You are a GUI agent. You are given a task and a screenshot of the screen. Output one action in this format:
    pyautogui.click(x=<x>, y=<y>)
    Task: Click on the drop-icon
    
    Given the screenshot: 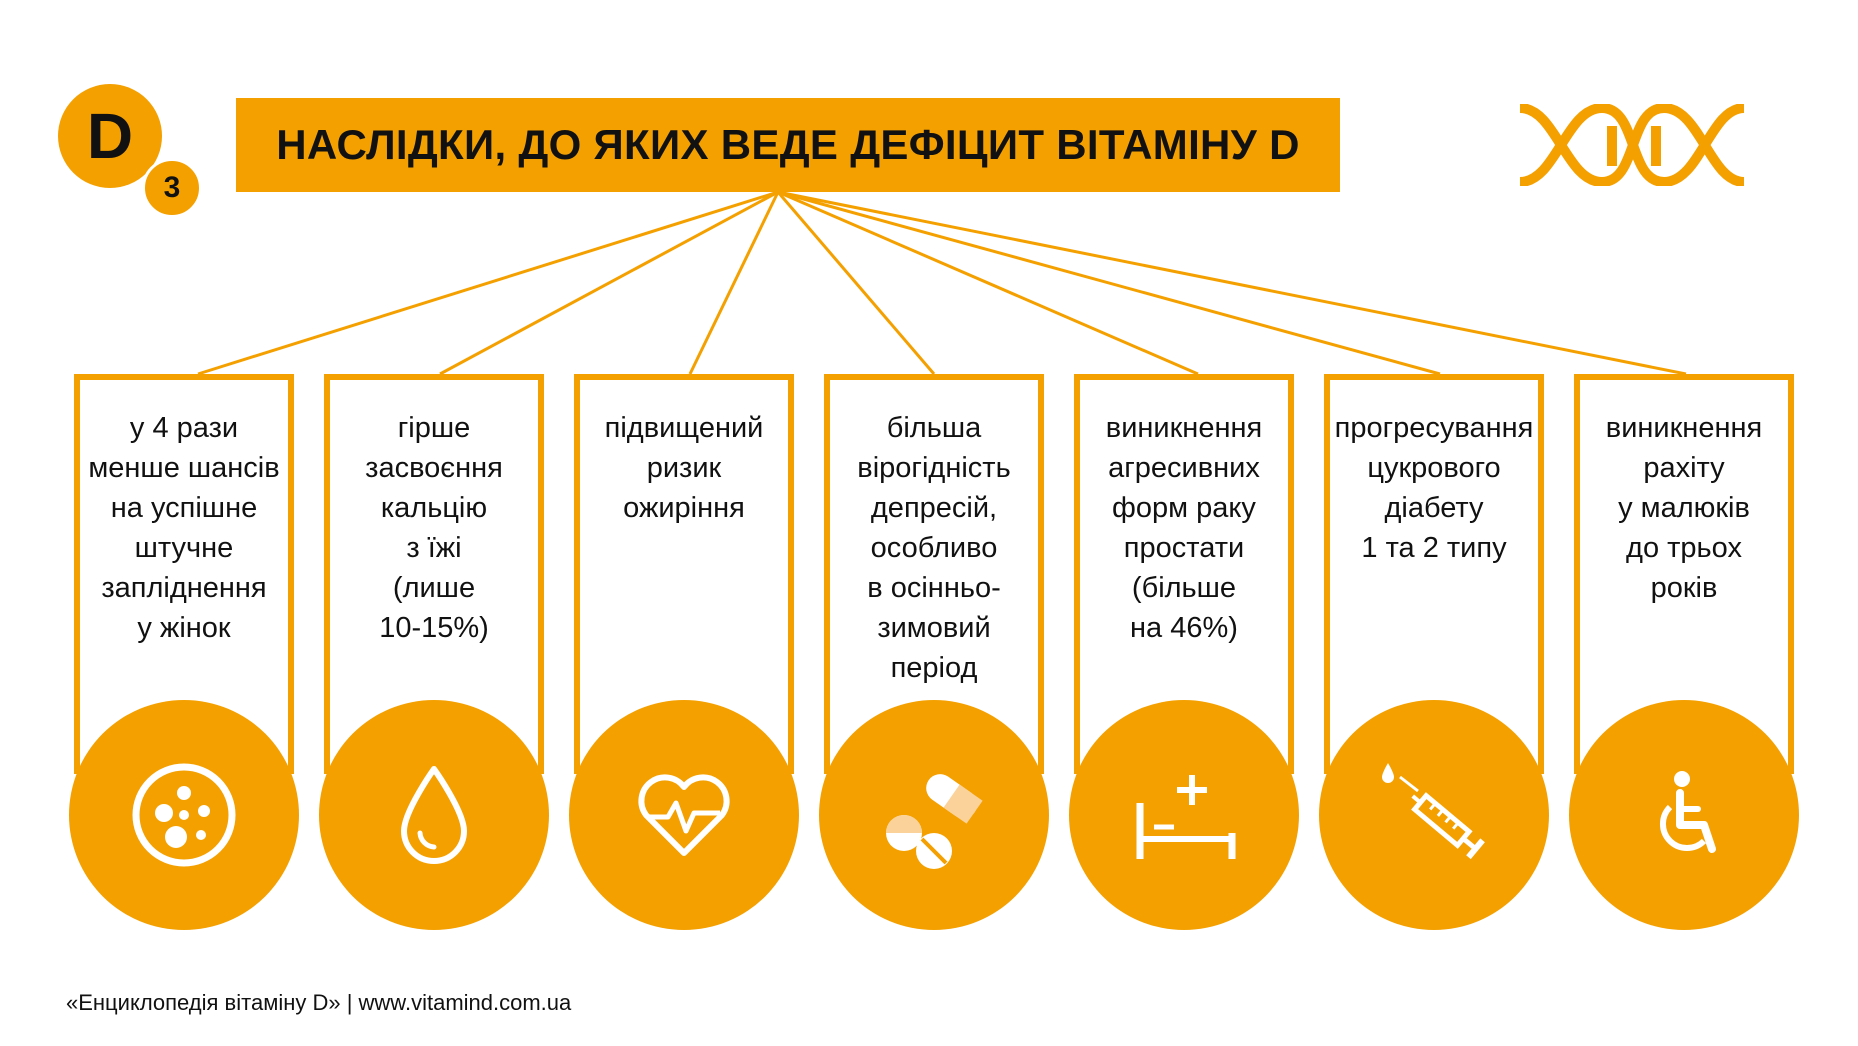 What is the action you would take?
    pyautogui.click(x=434, y=815)
    